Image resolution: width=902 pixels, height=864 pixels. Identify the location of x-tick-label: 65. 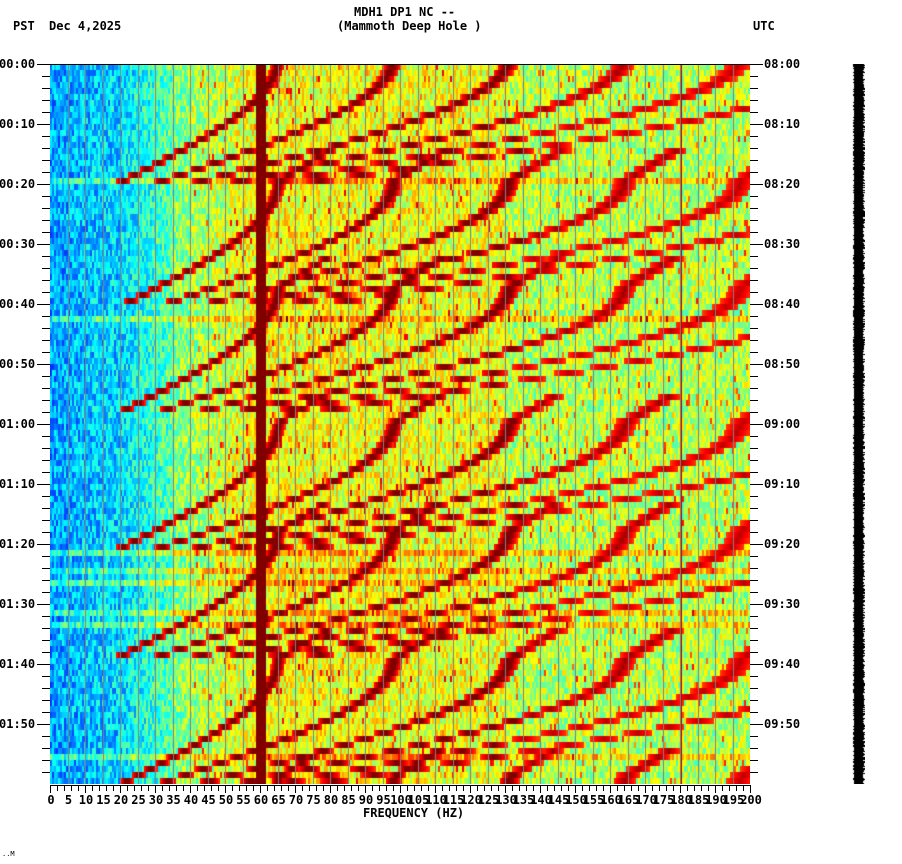
(278, 800).